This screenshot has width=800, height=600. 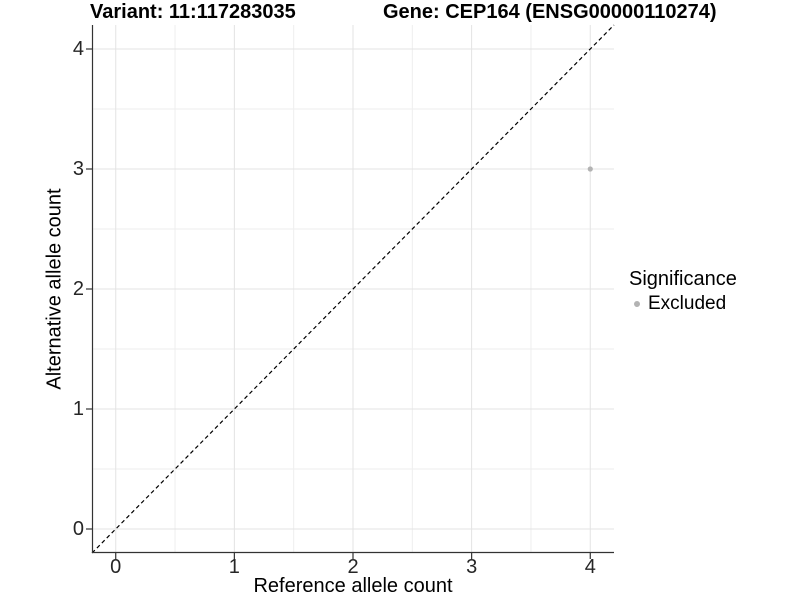 What do you see at coordinates (78, 169) in the screenshot?
I see `y-tick-label: 3` at bounding box center [78, 169].